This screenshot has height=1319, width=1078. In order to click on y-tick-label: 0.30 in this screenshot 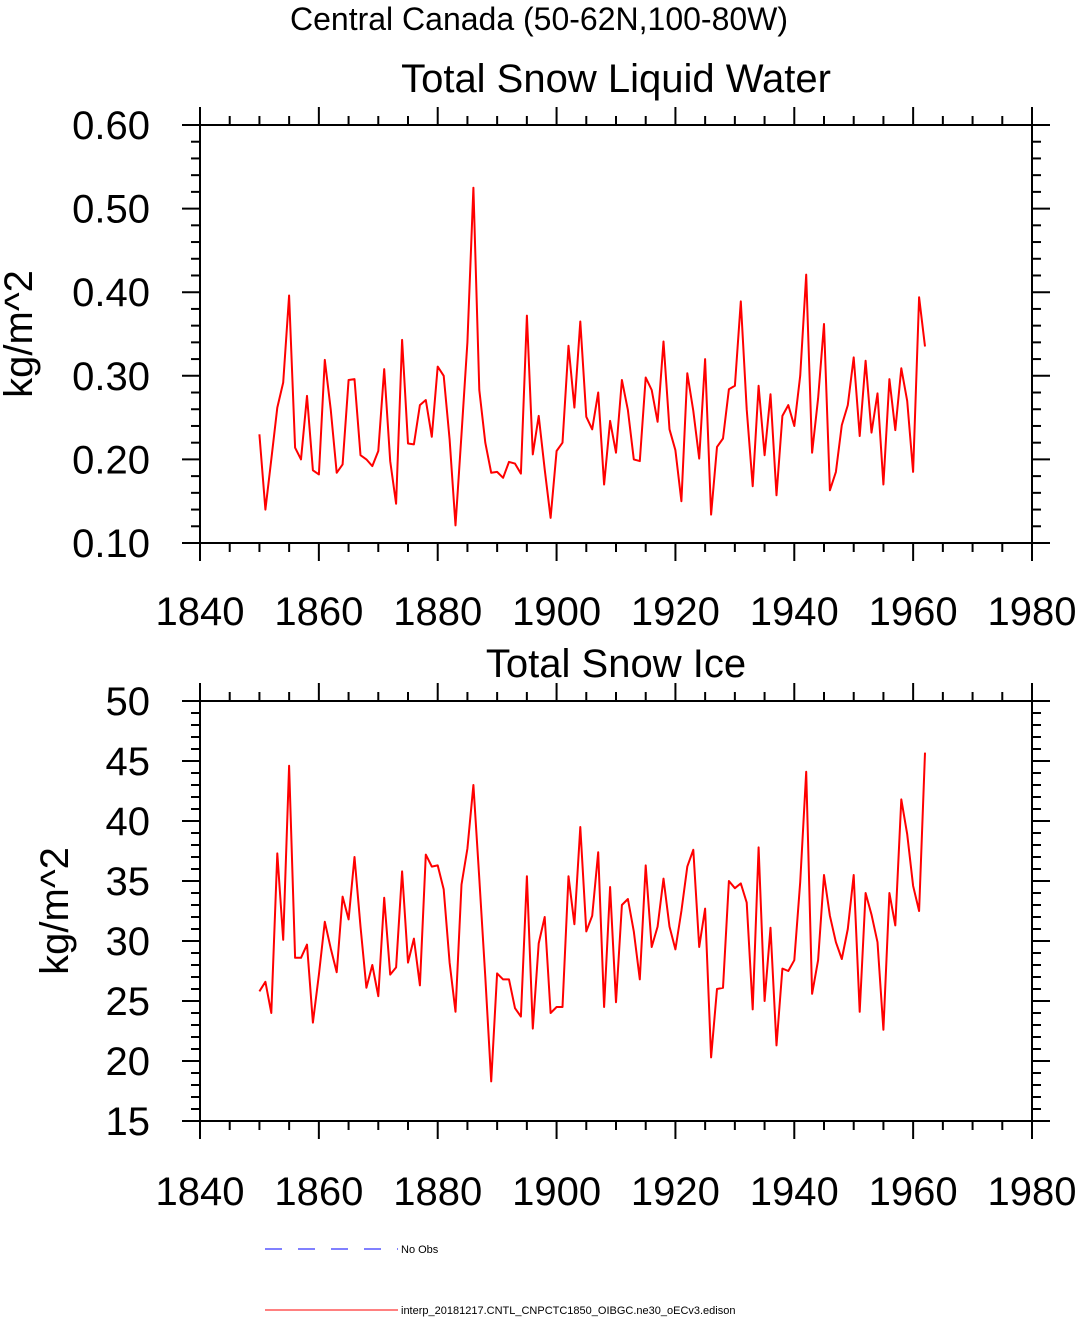, I will do `click(111, 377)`.